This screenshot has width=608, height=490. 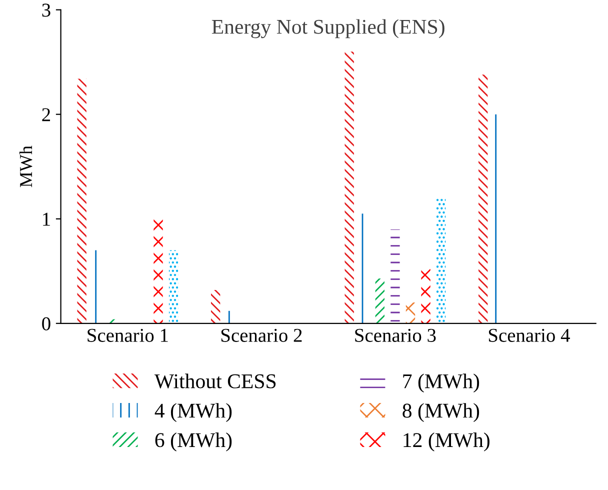 What do you see at coordinates (46, 219) in the screenshot?
I see `y-tick-label: 1` at bounding box center [46, 219].